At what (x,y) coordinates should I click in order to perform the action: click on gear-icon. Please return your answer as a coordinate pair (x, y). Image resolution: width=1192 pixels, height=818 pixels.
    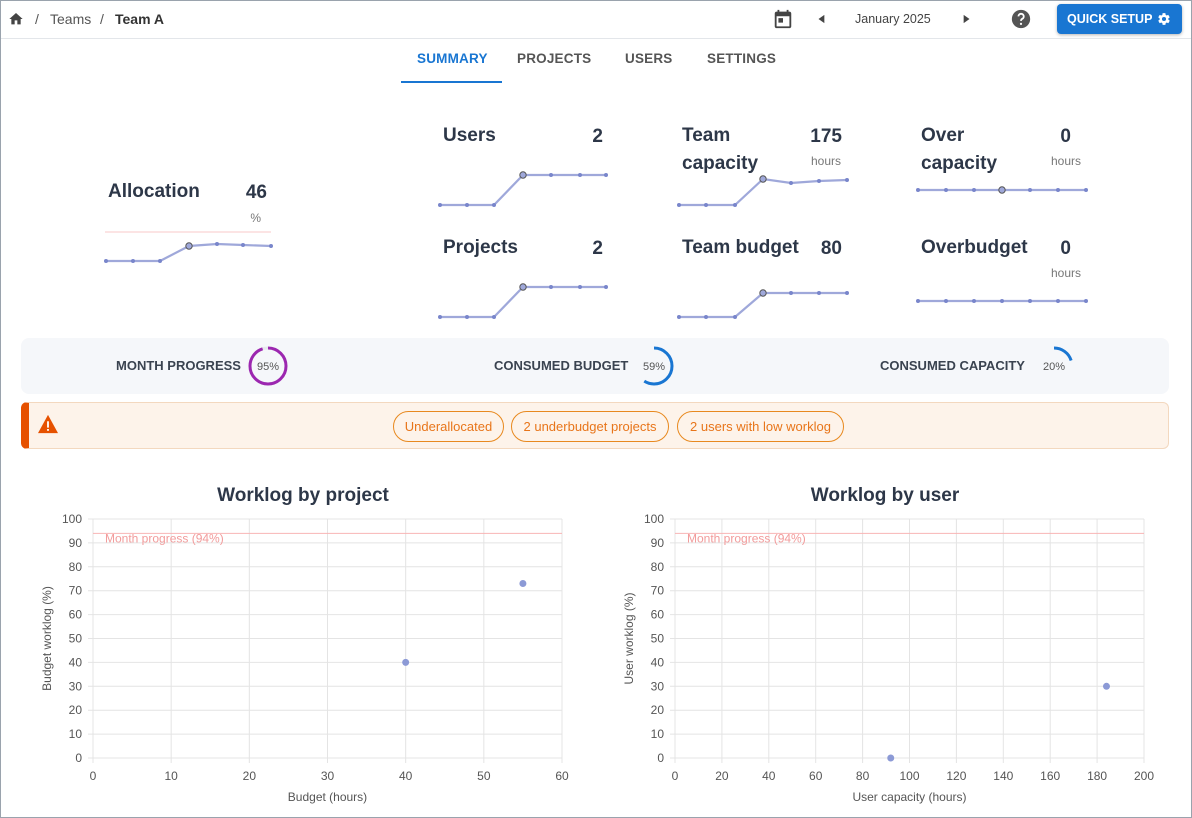
    Looking at the image, I should click on (1164, 19).